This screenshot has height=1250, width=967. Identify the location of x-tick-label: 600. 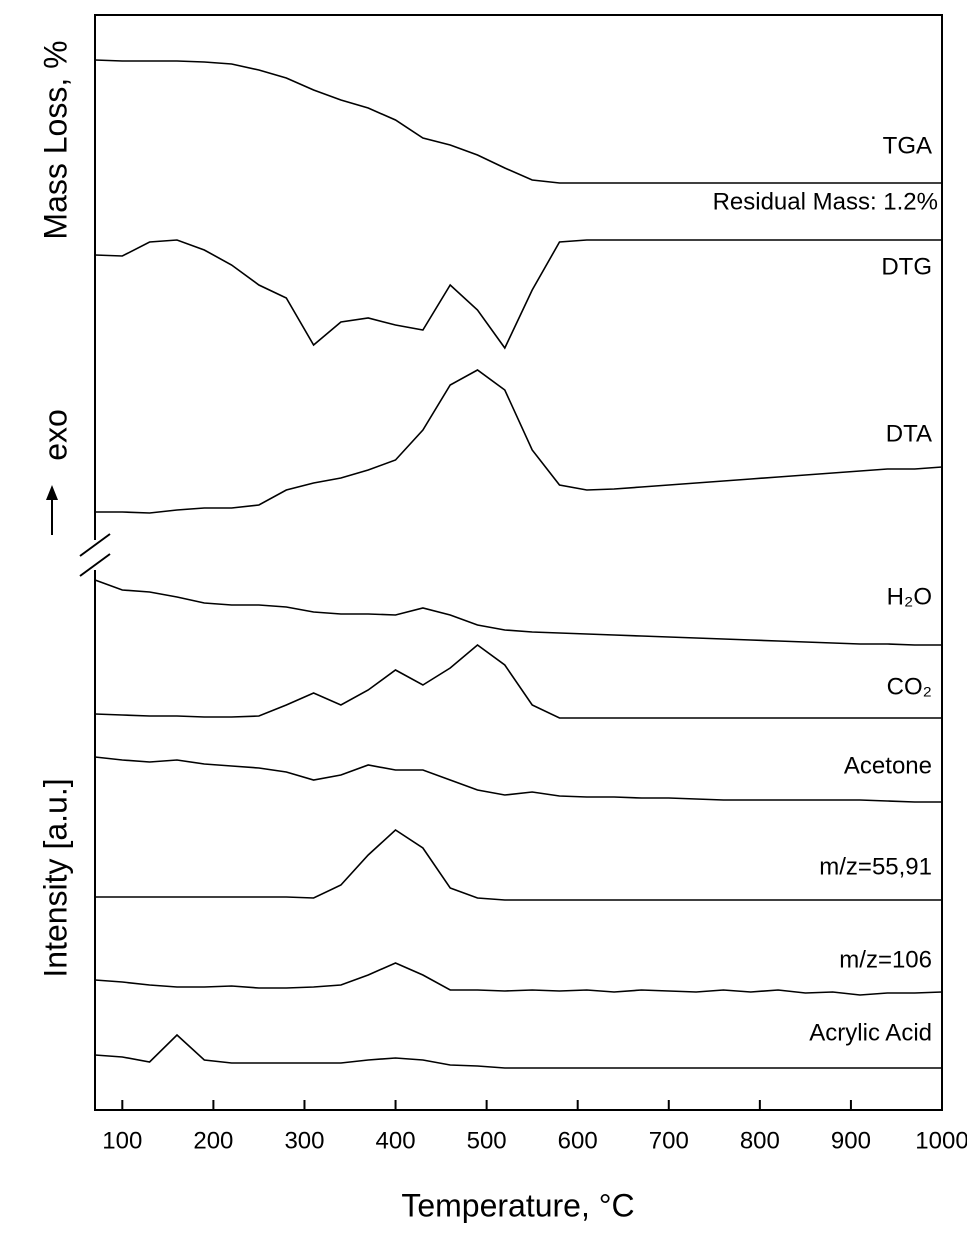
(578, 1140).